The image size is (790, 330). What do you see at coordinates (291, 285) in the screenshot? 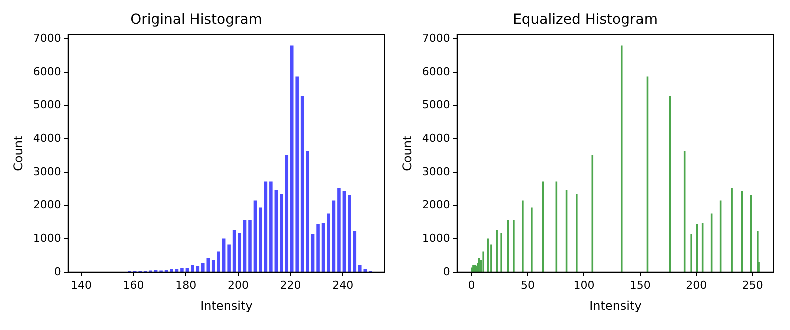
I see `x-tick-label: 220` at bounding box center [291, 285].